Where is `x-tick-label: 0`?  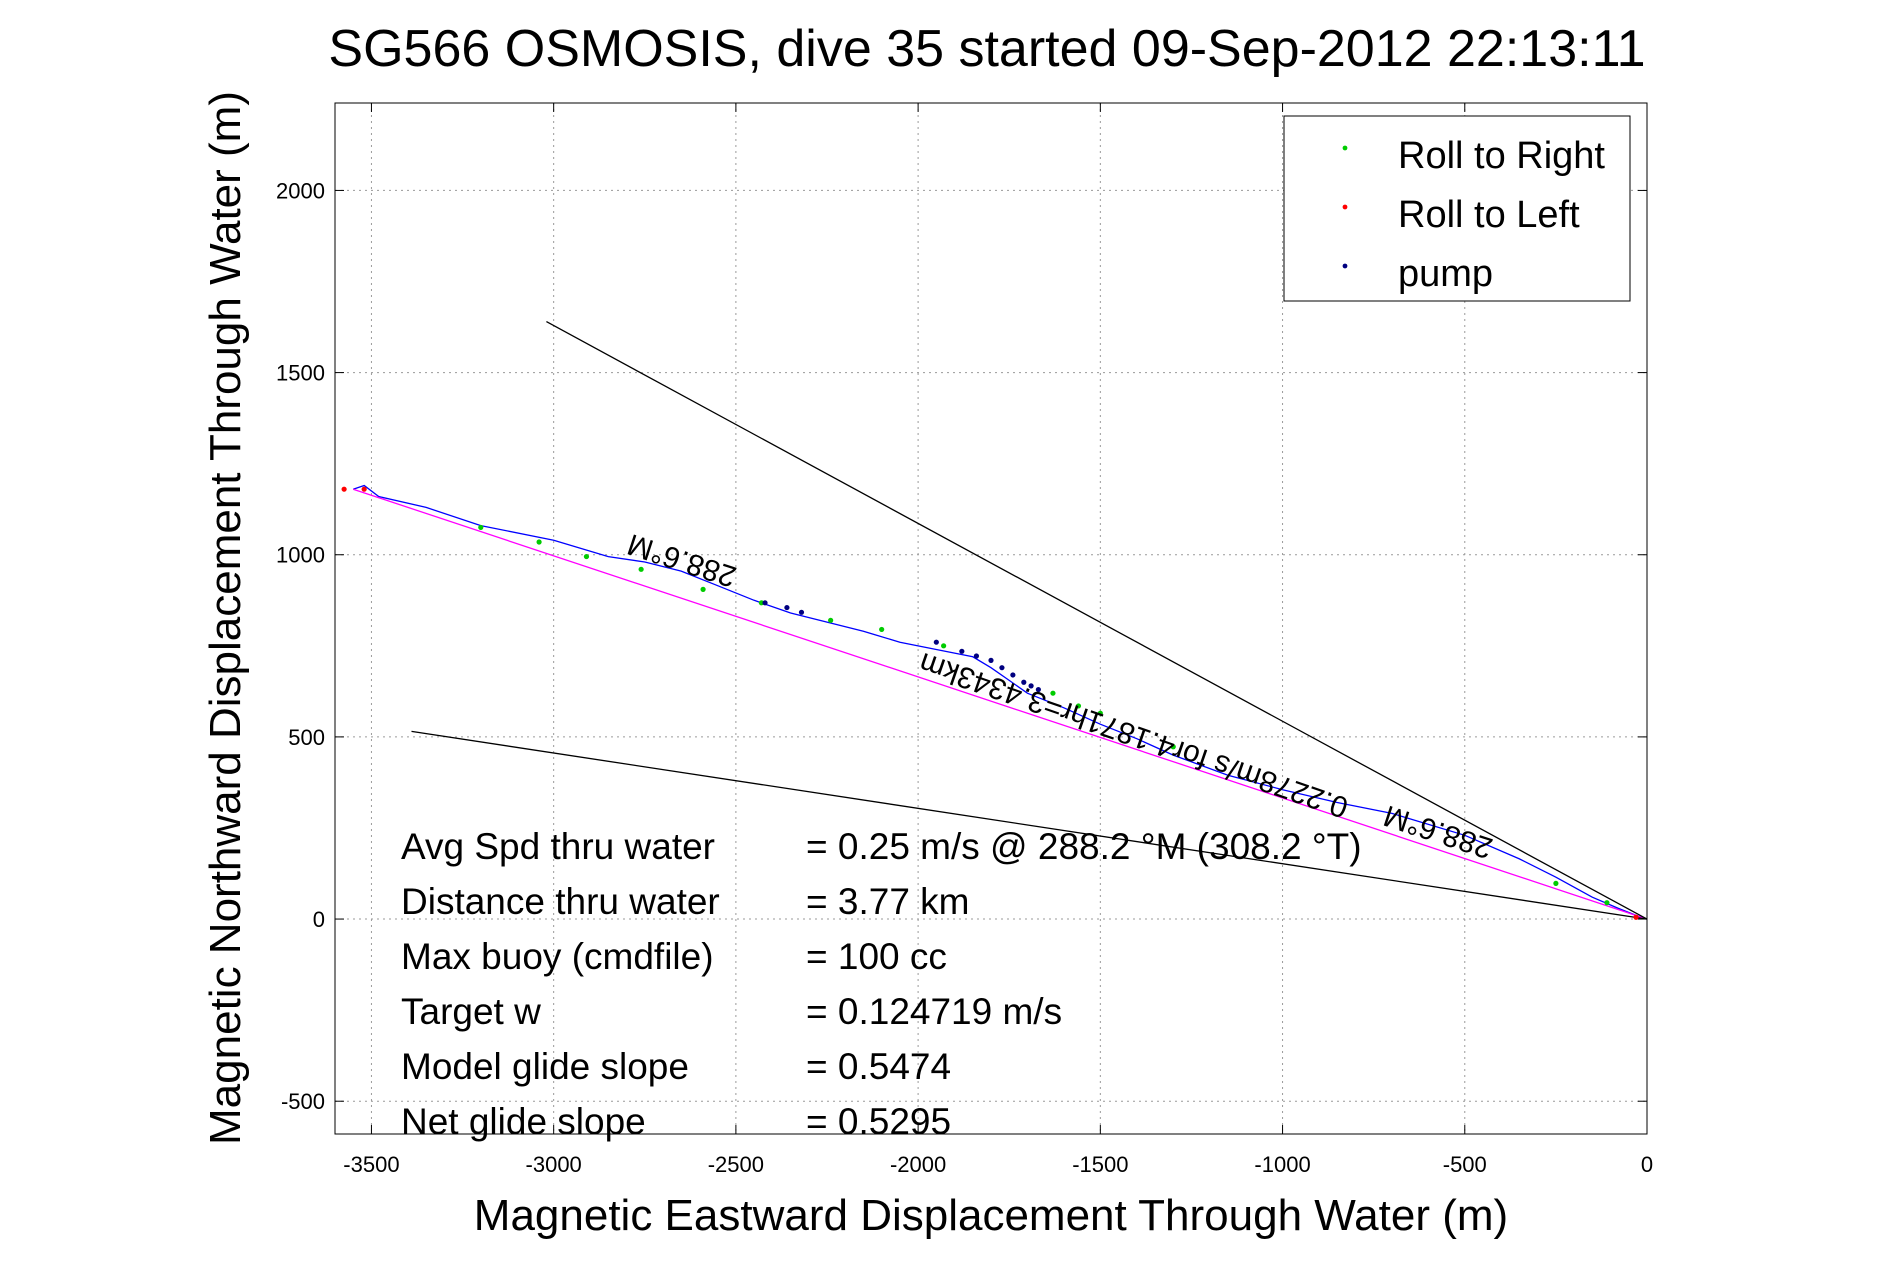 x-tick-label: 0 is located at coordinates (1647, 1164).